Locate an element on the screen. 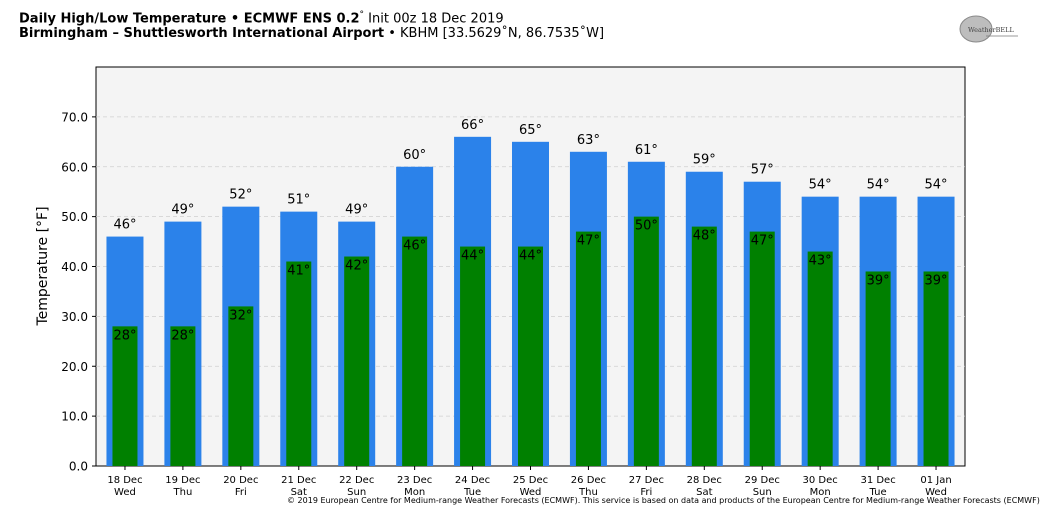 This screenshot has height=516, width=1040. low-temp-label: 46° is located at coordinates (414, 246).